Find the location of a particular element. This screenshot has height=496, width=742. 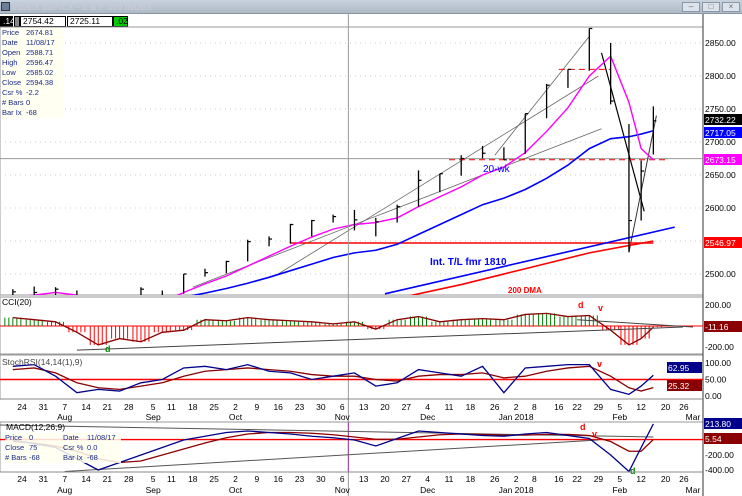

cci-trendline is located at coordinates (380, 338).